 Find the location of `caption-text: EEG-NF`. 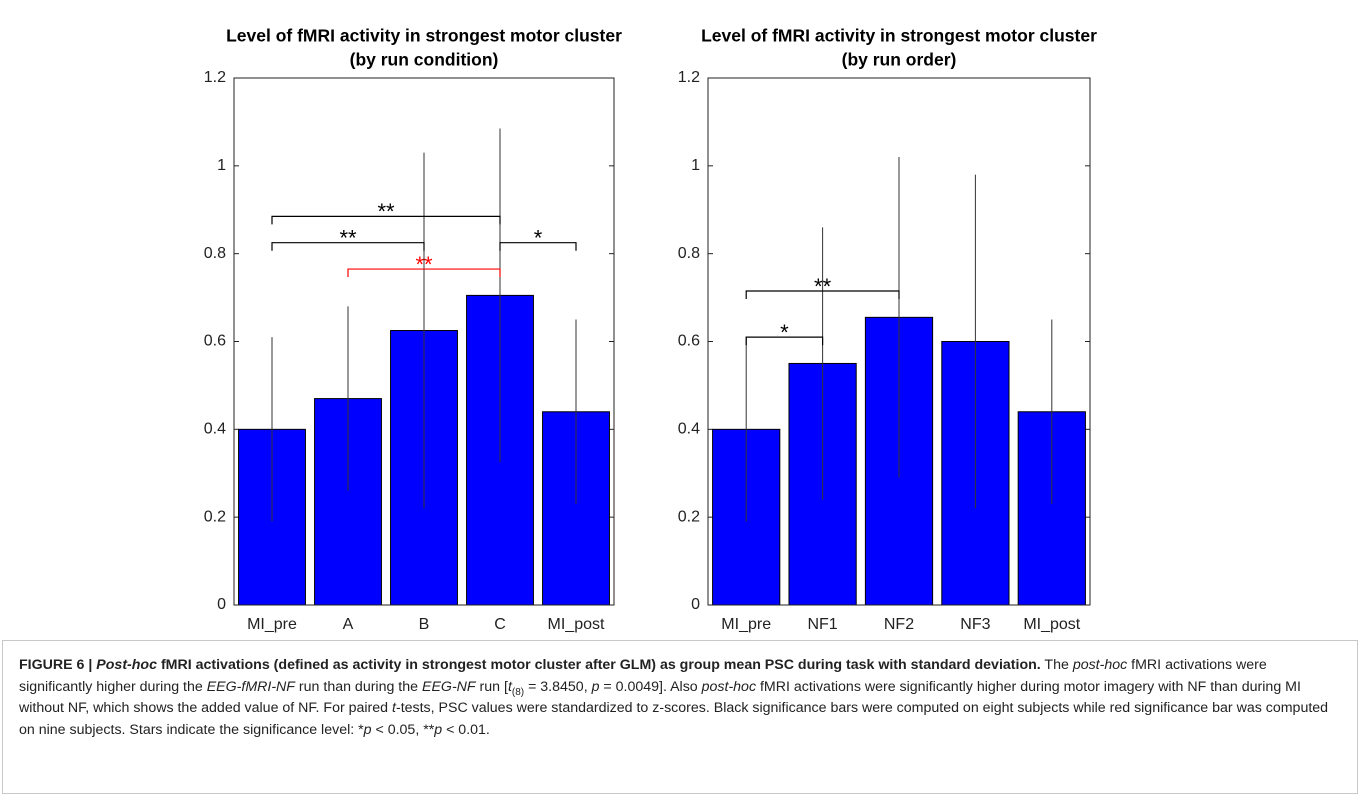

caption-text: EEG-NF is located at coordinates (448, 686).